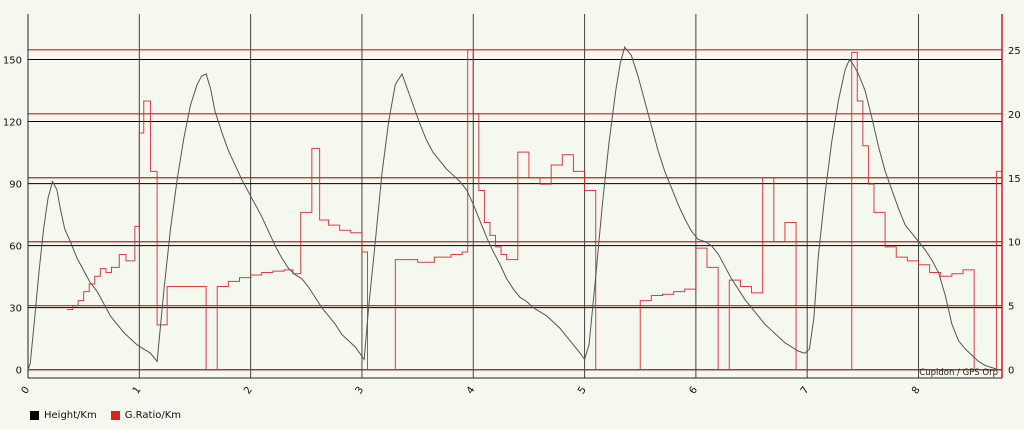 This screenshot has height=429, width=1024. Describe the element at coordinates (15, 309) in the screenshot. I see `y-left-tick-label: 30` at that location.